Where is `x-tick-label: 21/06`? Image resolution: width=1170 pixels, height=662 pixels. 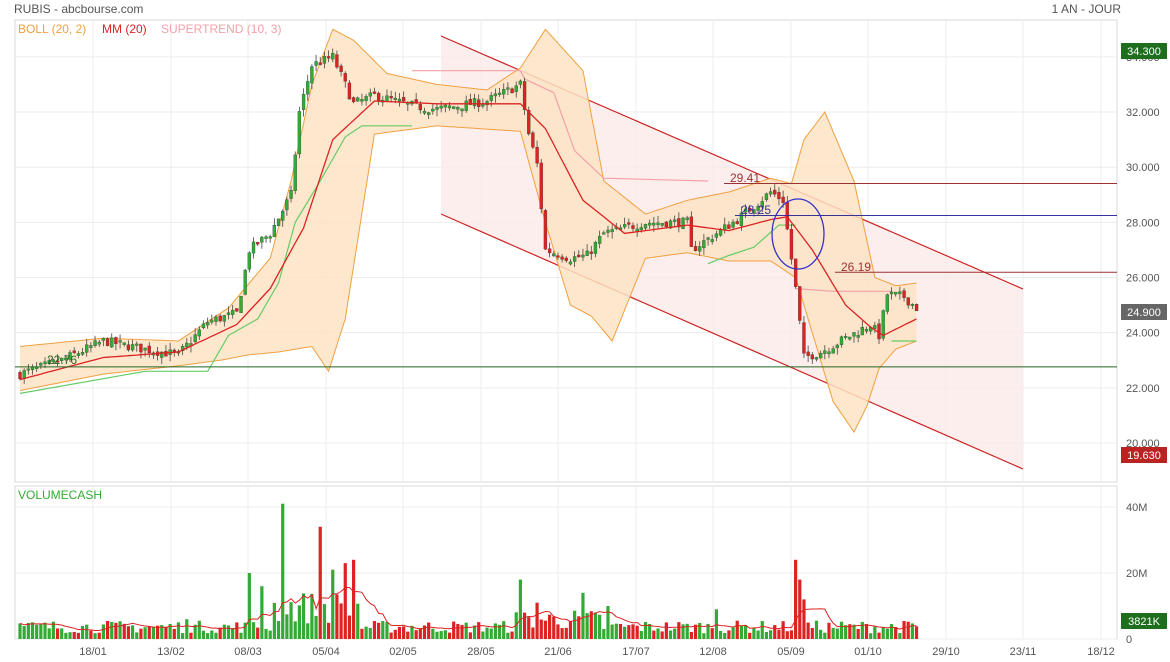
x-tick-label: 21/06 is located at coordinates (558, 652).